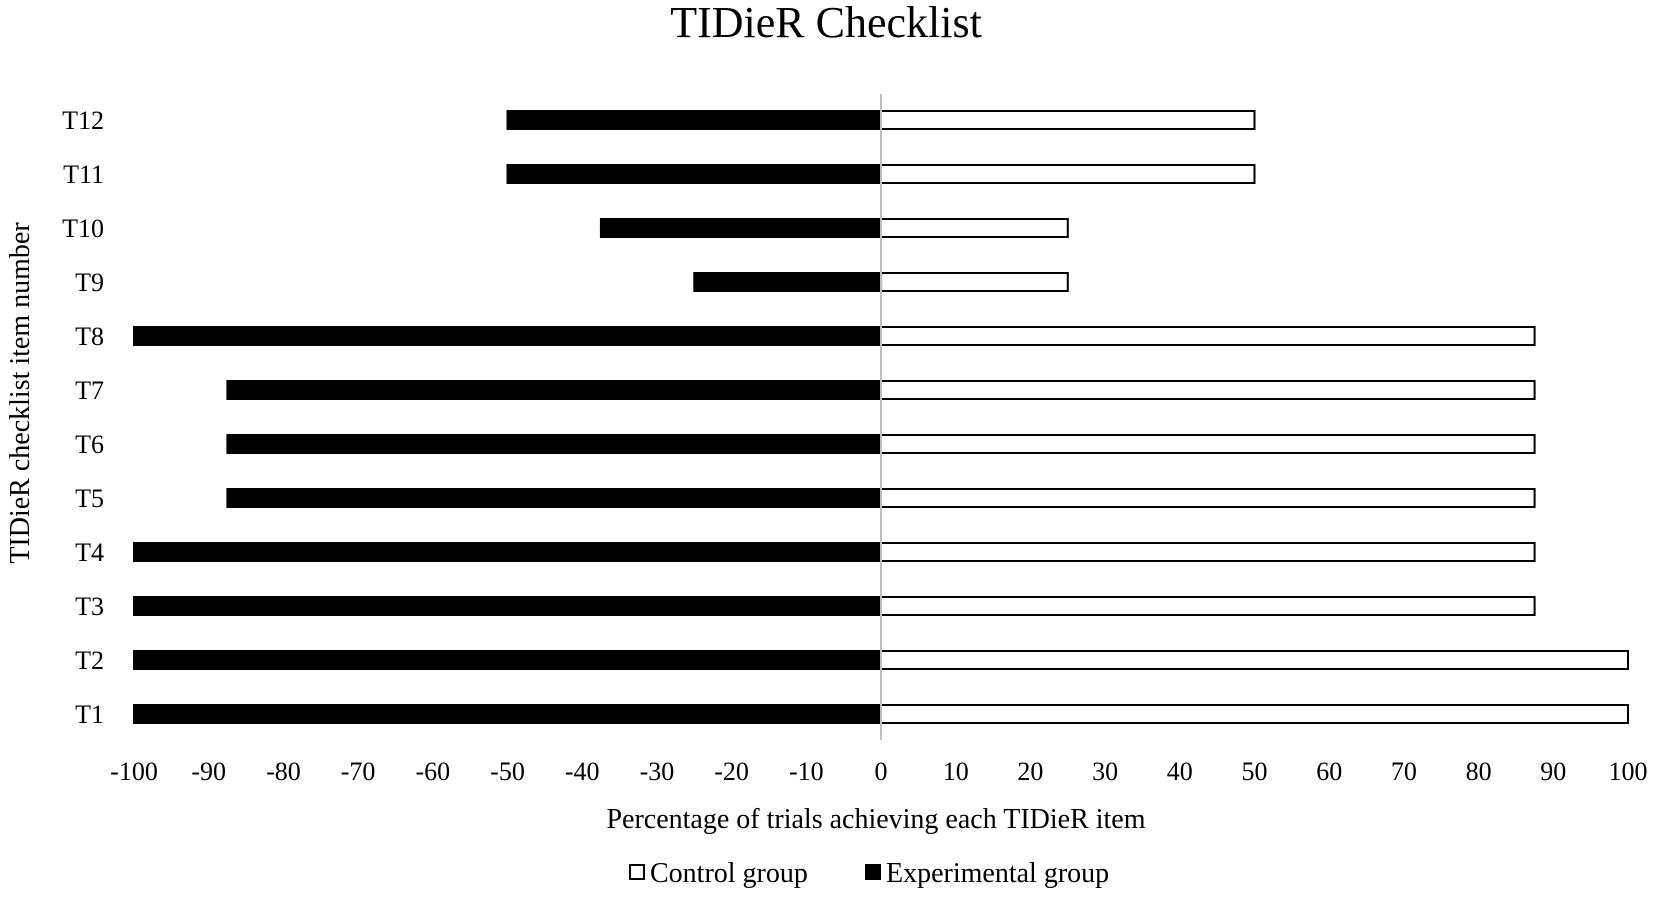 This screenshot has height=901, width=1653. Describe the element at coordinates (1208, 606) in the screenshot. I see `control-bar-t3` at that location.